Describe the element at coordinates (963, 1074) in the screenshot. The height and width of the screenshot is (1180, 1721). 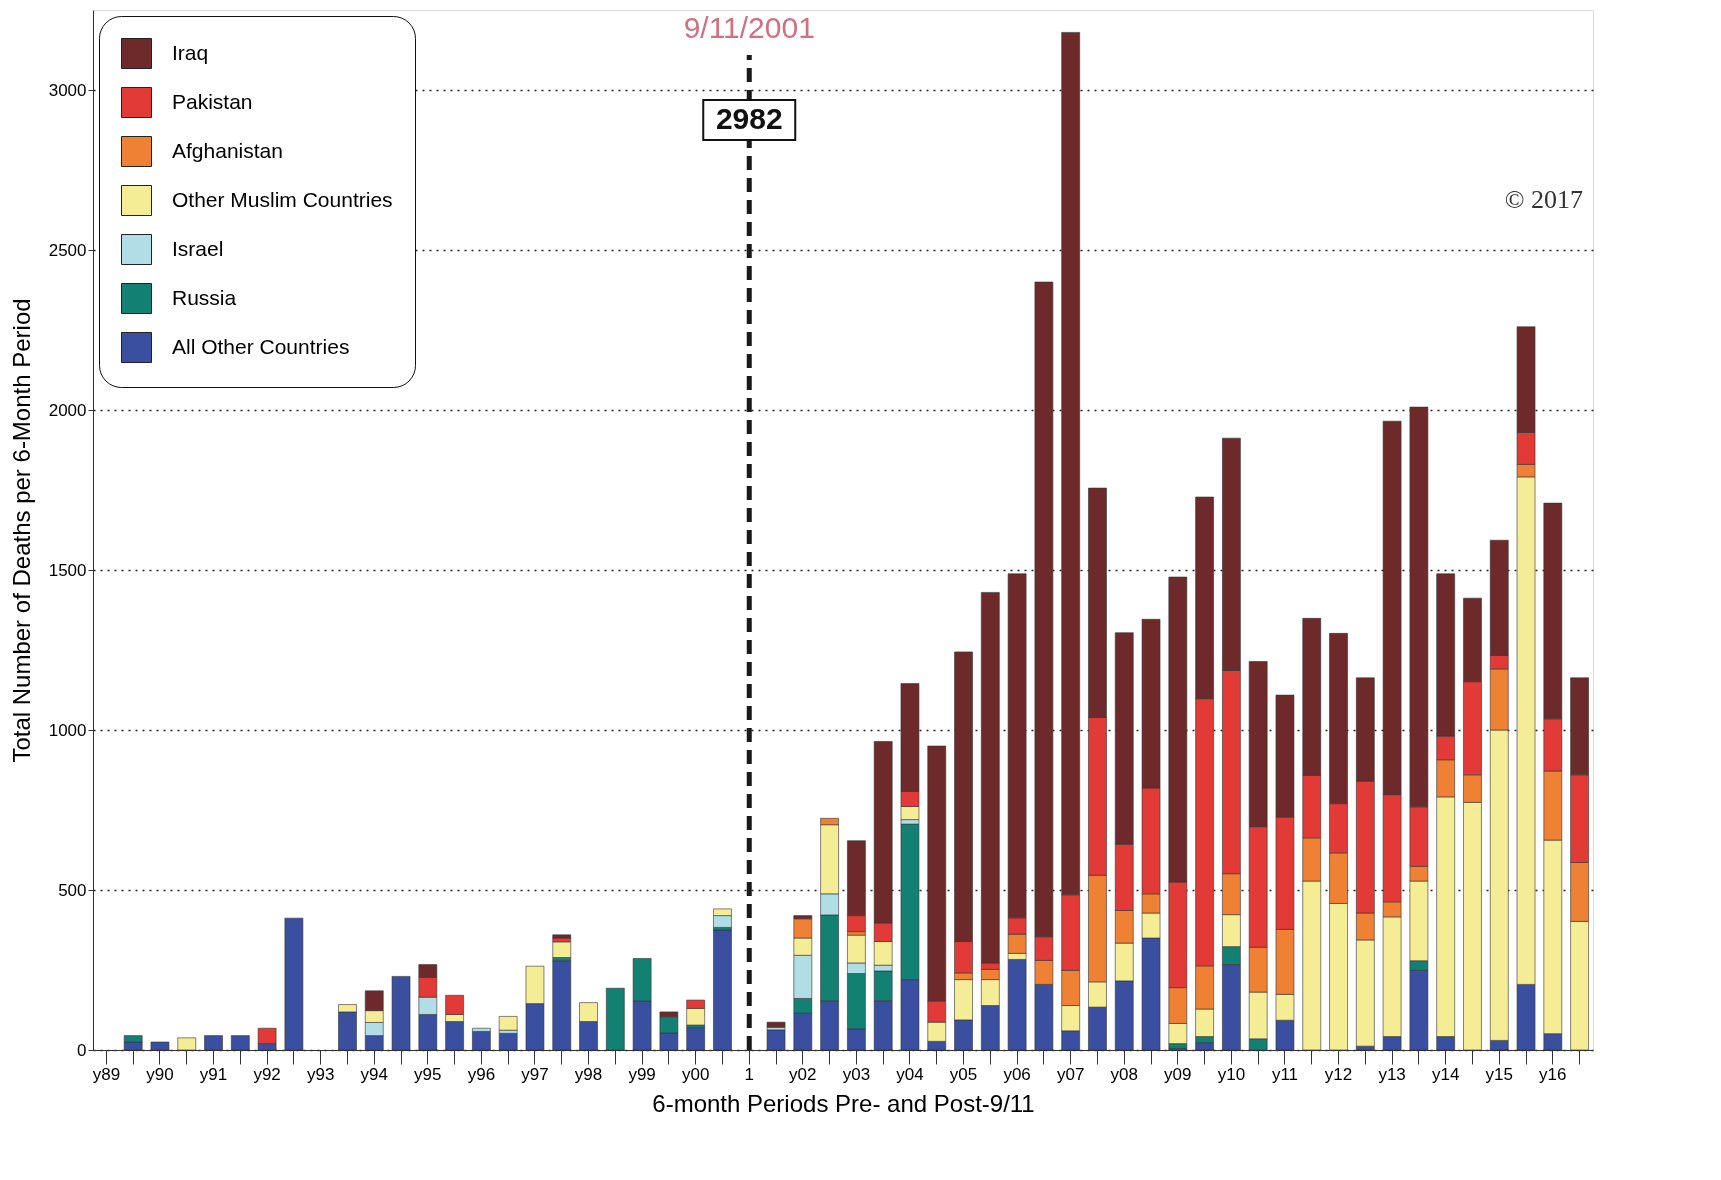
I see `x-tick-label: y05` at that location.